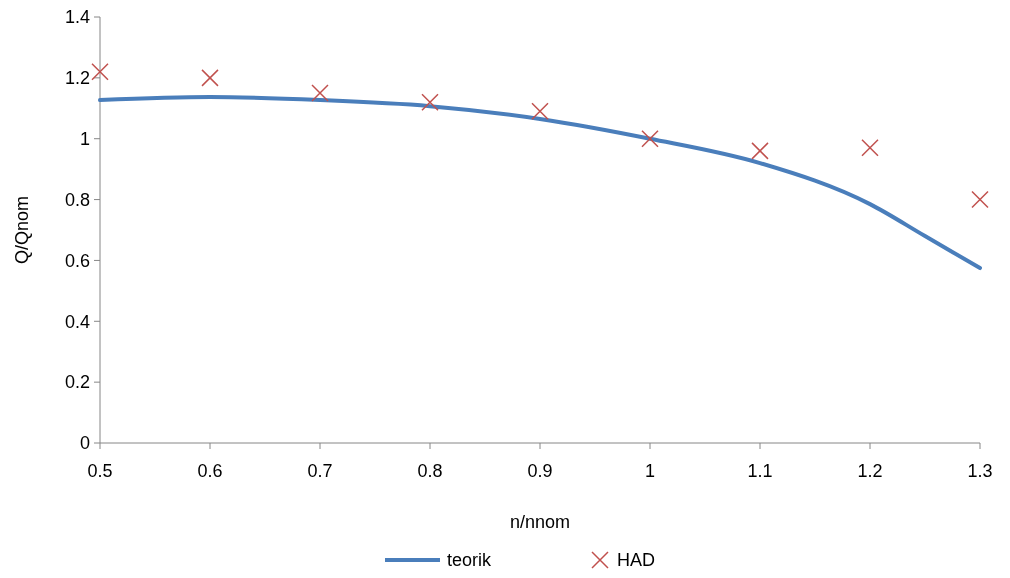  I want to click on x-tick-label: 0.9, so click(540, 471).